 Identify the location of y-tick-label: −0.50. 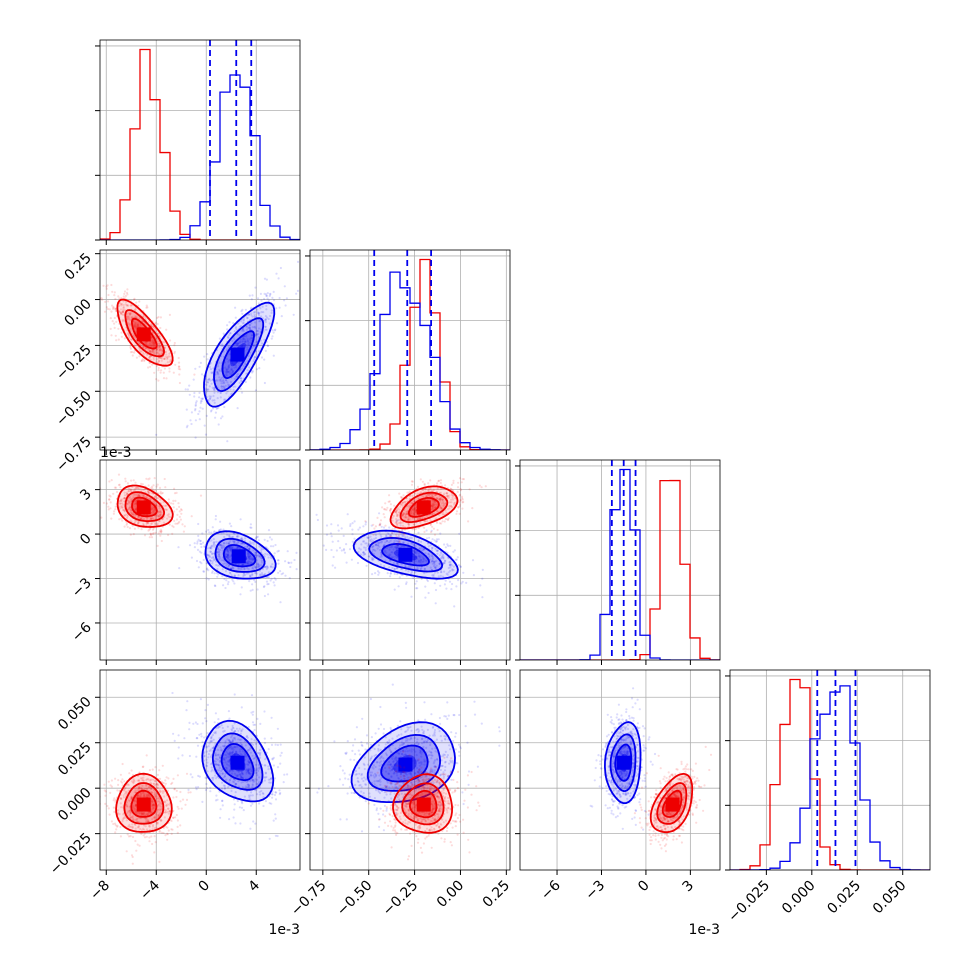
(74, 409).